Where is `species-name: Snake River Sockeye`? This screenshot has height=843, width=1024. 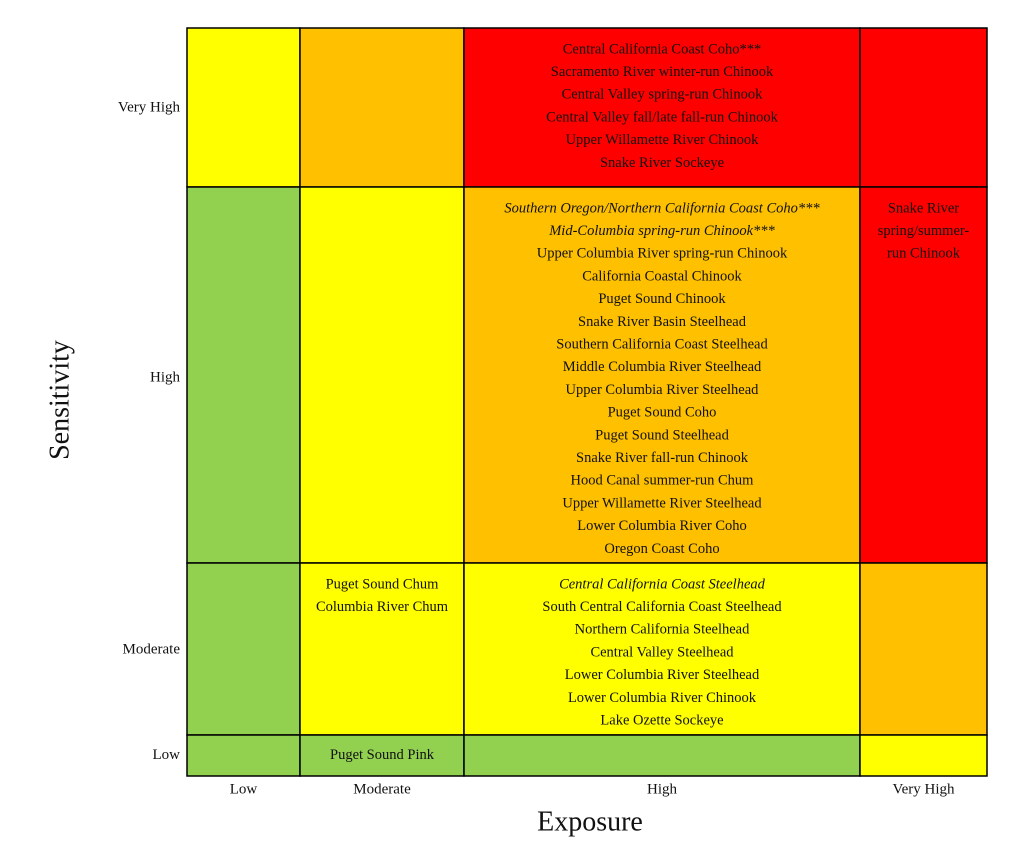
species-name: Snake River Sockeye is located at coordinates (662, 163).